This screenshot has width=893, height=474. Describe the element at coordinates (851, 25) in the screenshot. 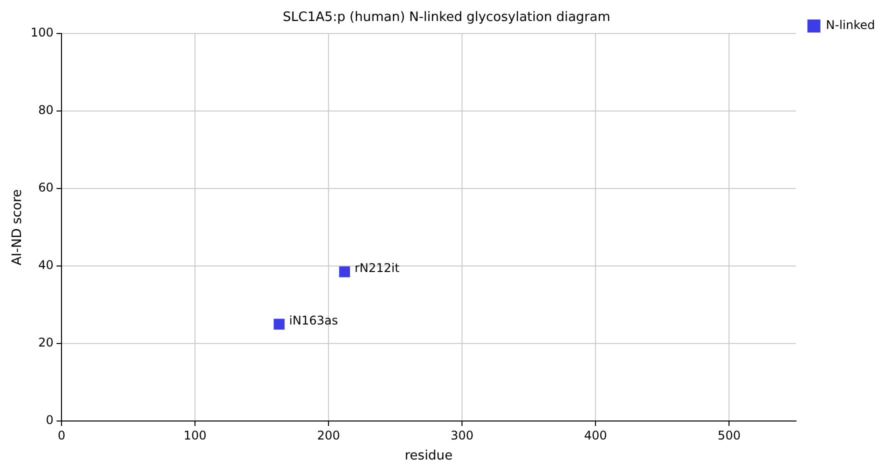

I see `legend-label: N-linked` at that location.